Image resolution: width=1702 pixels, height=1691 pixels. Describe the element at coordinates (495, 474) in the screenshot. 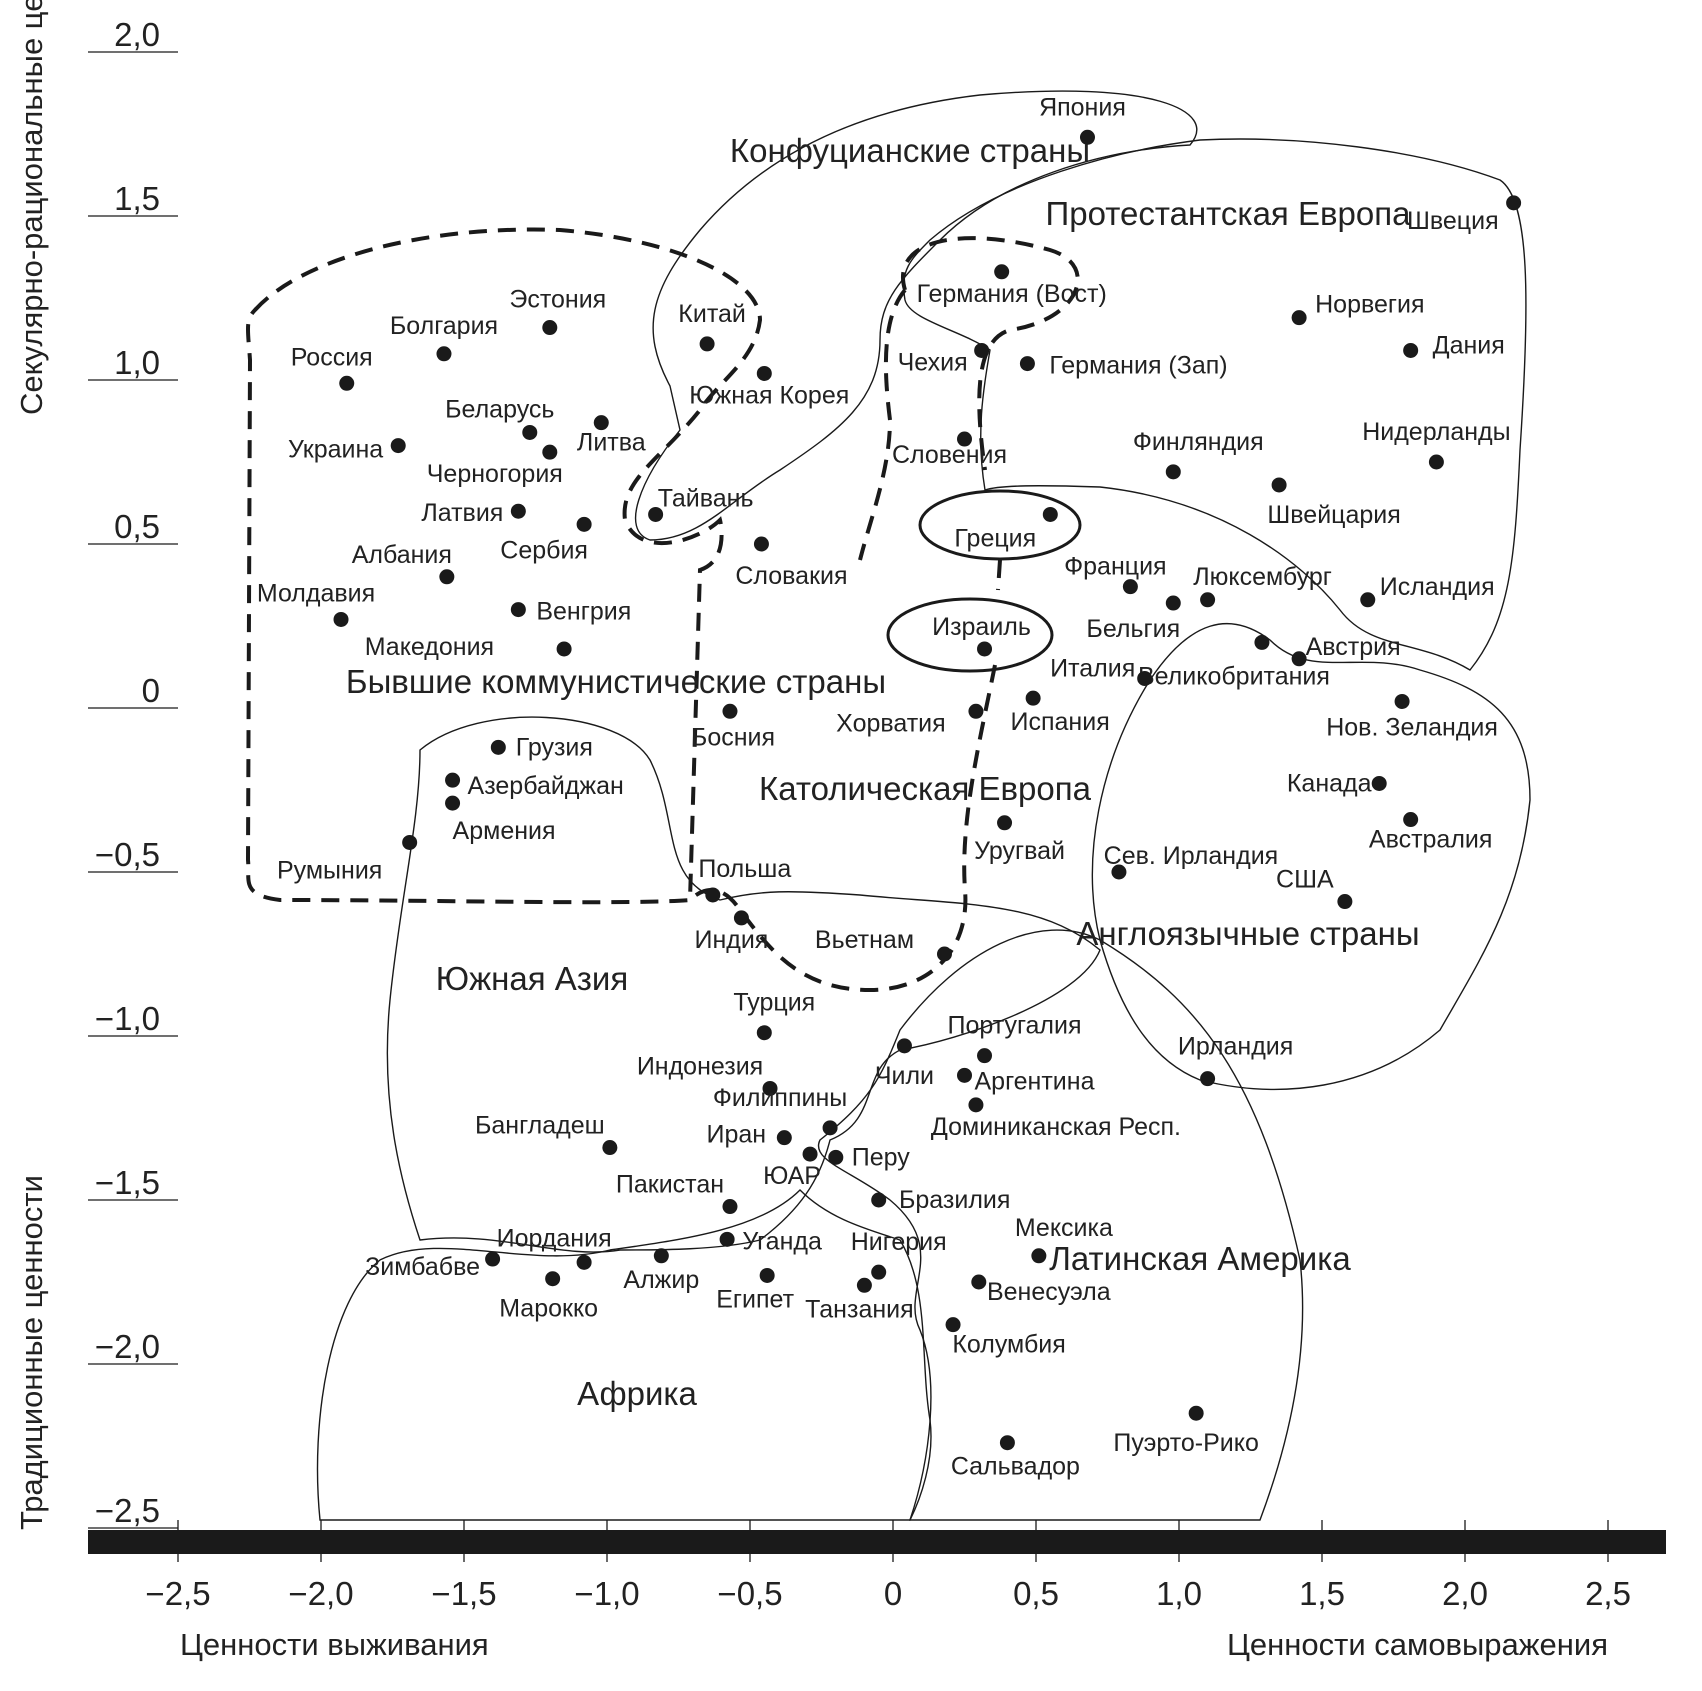

I see `point-Черногория-label: Черногория` at that location.